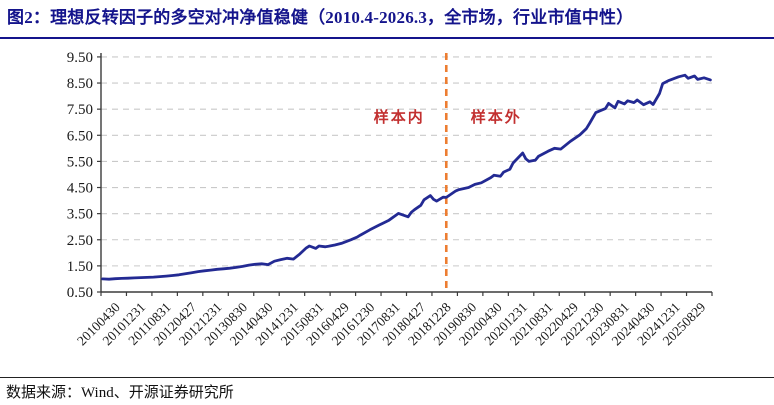 This screenshot has width=774, height=405. Describe the element at coordinates (80, 58) in the screenshot. I see `y-tick-label: 9.50` at that location.